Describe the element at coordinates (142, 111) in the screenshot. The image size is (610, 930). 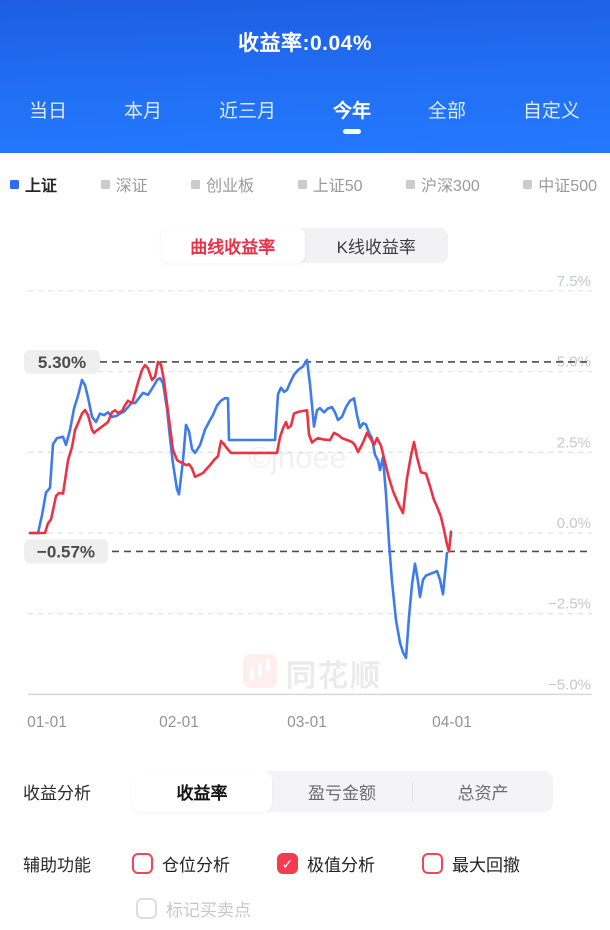
I see `tab-label: 本月` at that location.